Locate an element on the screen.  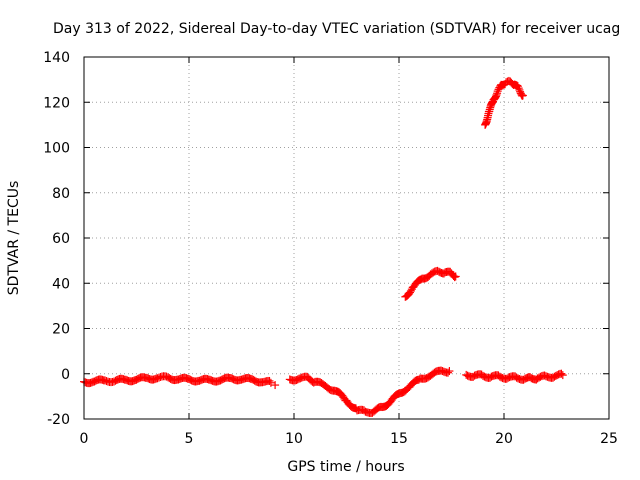
y-tick-label: 0 is located at coordinates (65, 375).